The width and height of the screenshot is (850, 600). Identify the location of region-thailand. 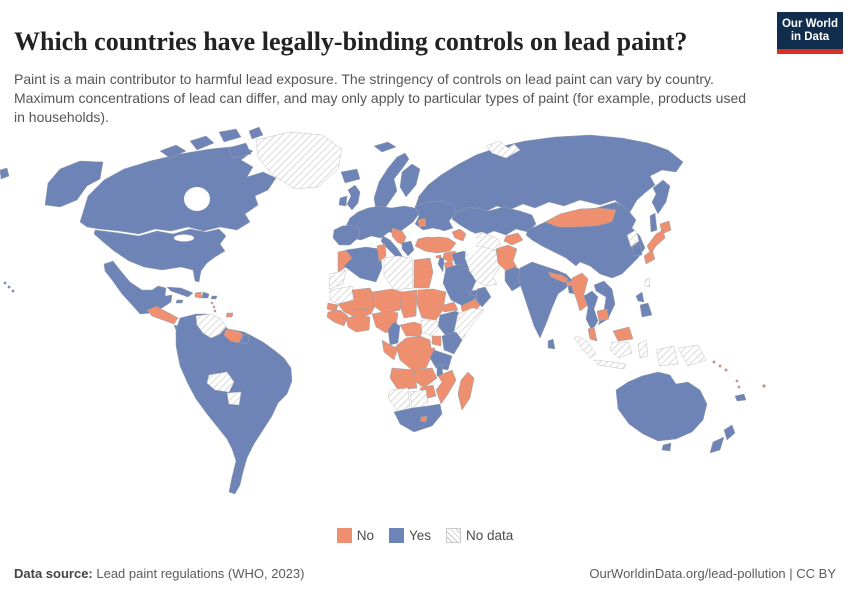
(591, 311).